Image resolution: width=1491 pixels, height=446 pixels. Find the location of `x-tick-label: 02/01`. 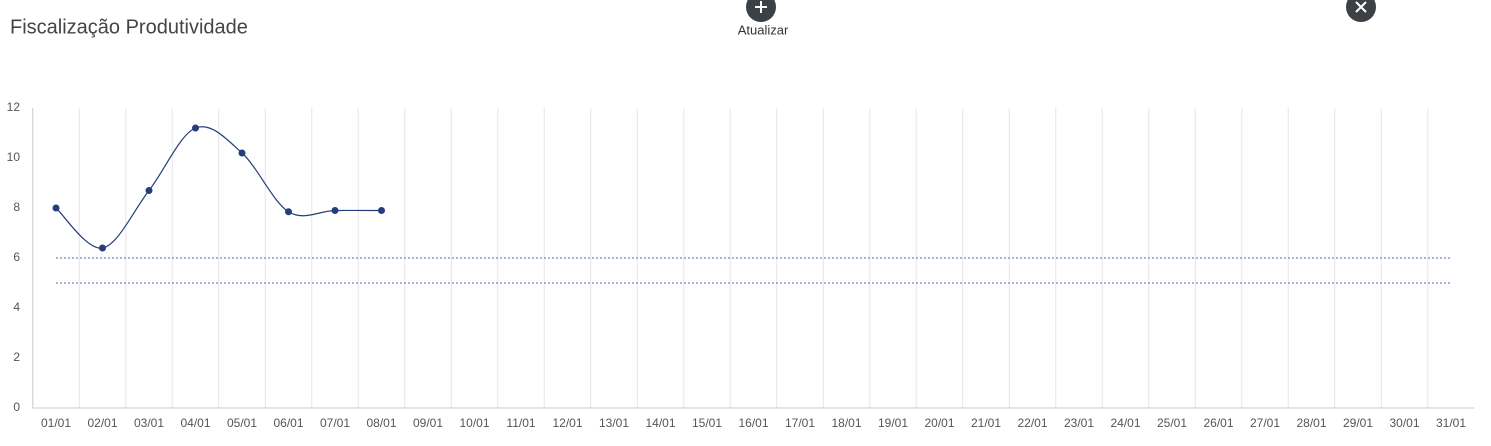

x-tick-label: 02/01 is located at coordinates (102, 423).